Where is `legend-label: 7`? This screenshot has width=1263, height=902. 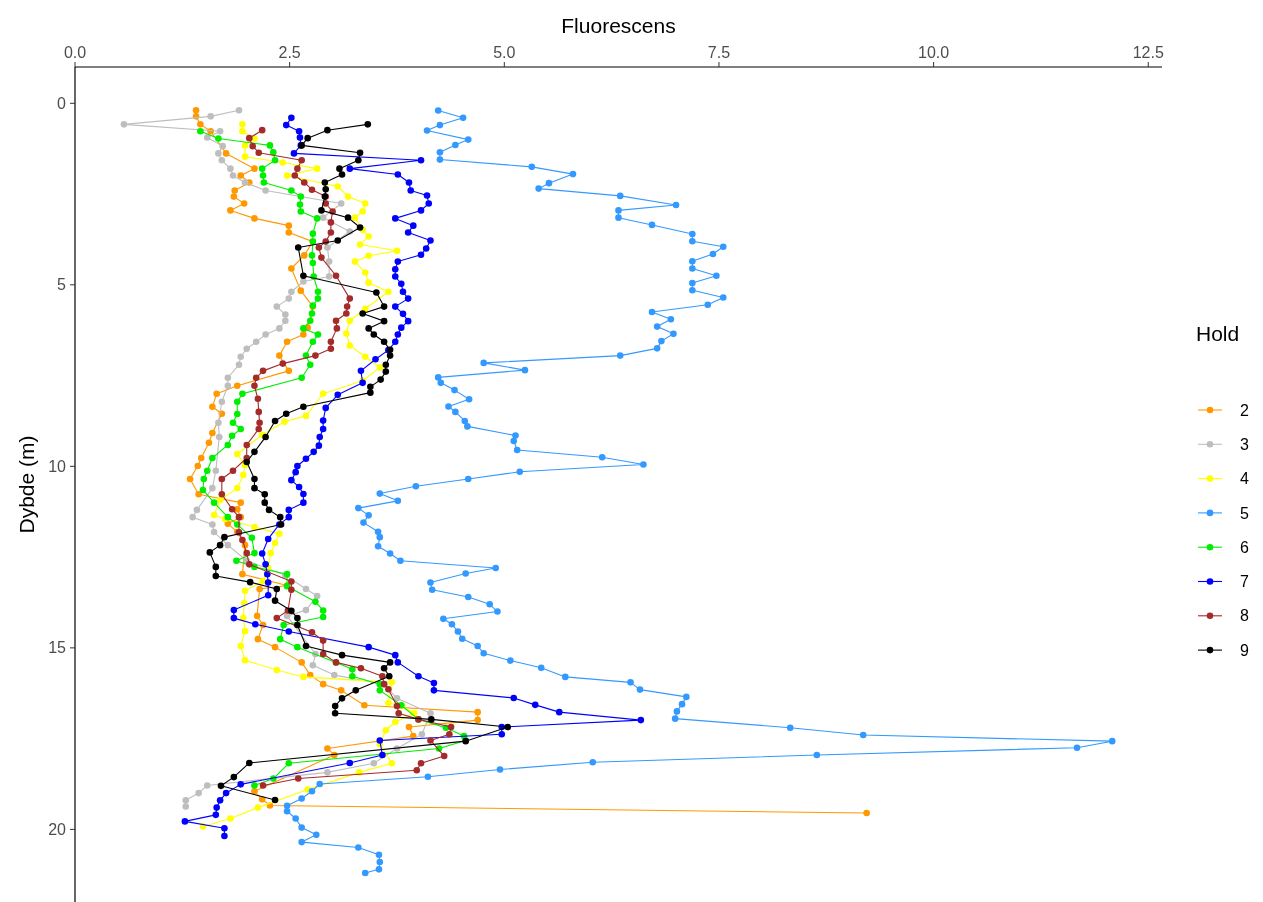
legend-label: 7 is located at coordinates (1244, 582).